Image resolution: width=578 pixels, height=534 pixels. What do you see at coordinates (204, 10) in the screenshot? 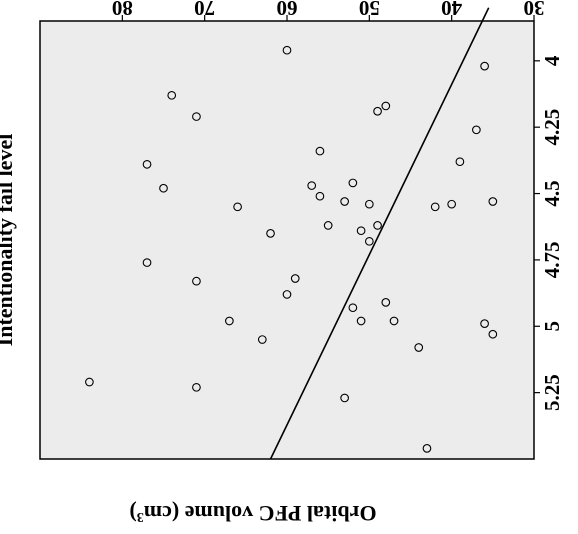
I see `x-tick-label: 70` at bounding box center [204, 10].